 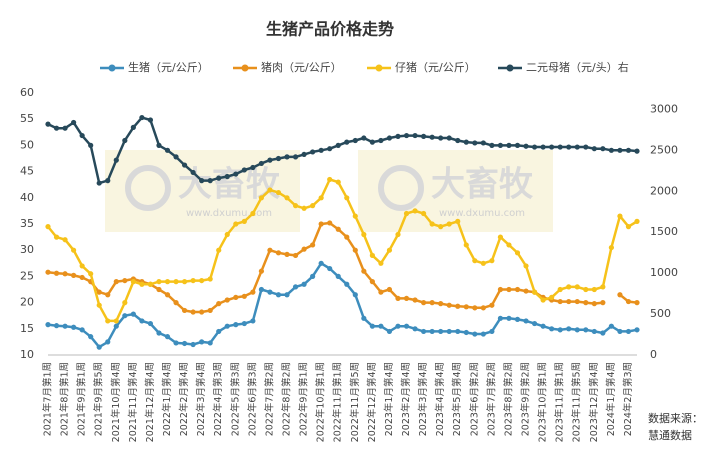 What do you see at coordinates (252, 399) in the screenshot?
I see `x-tick-label: 2022年6月第3周` at bounding box center [252, 399].